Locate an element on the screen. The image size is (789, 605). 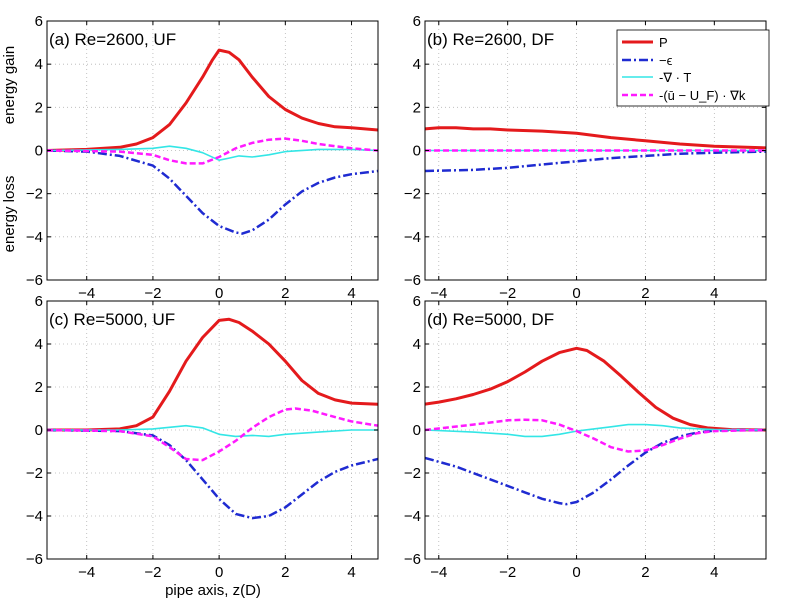
legend-label-T: -∇ · T is located at coordinates (675, 77).